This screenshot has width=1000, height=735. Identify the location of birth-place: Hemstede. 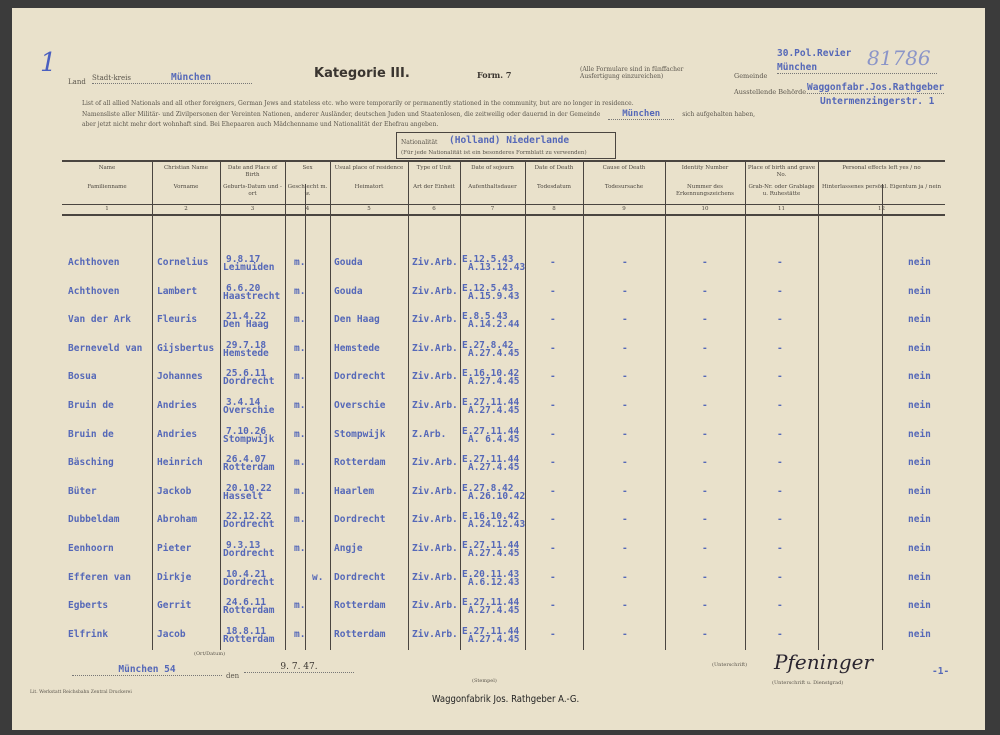
(246, 353).